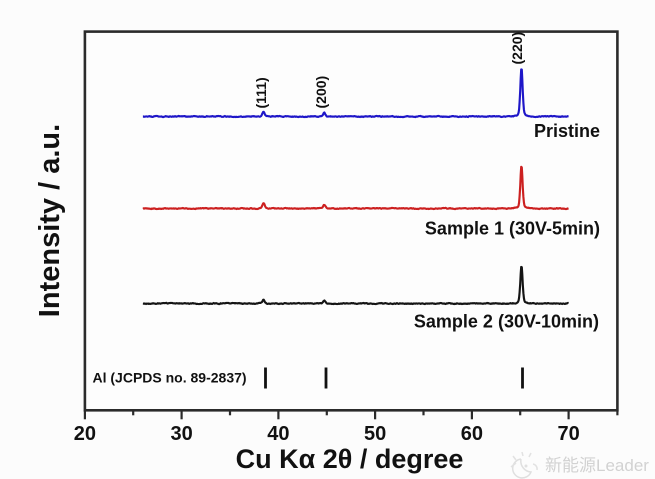 The height and width of the screenshot is (479, 655). Describe the element at coordinates (517, 48) in the screenshot. I see `svg-text: (220)` at that location.